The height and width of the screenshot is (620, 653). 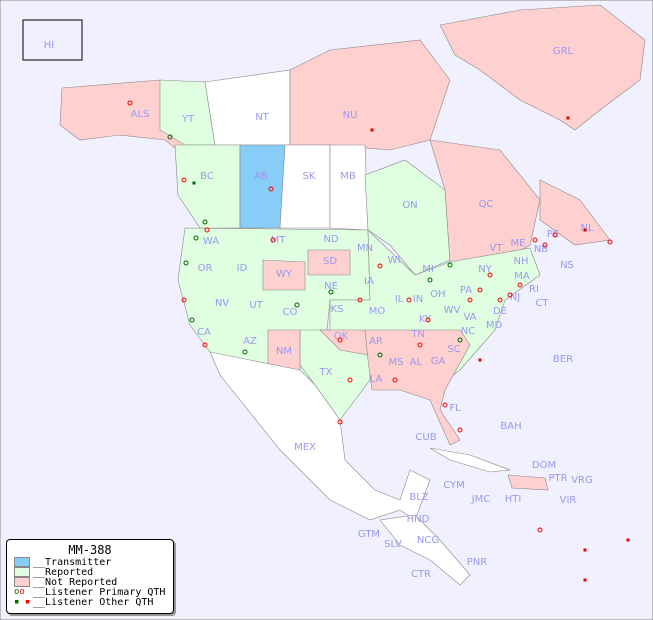 I want to click on label-md: MD, so click(x=494, y=325).